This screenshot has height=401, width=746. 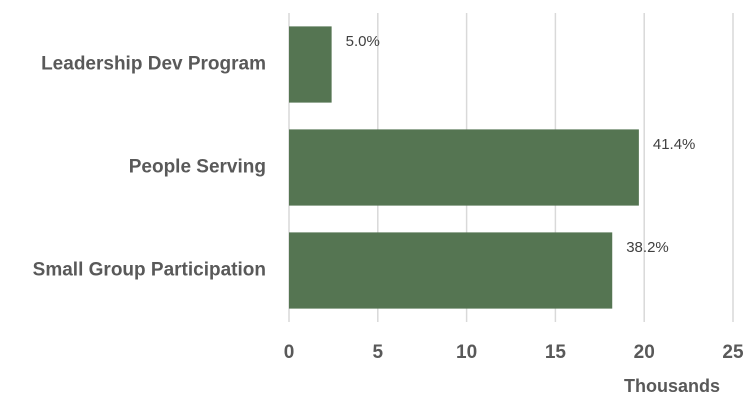 What do you see at coordinates (644, 352) in the screenshot?
I see `x-tick-label: 20` at bounding box center [644, 352].